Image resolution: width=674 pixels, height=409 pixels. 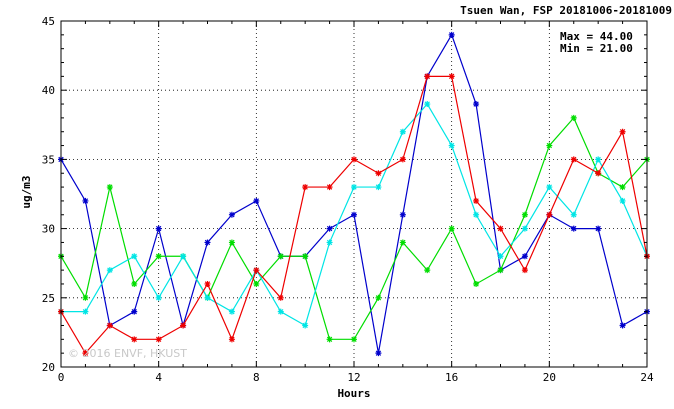 I want to click on x-tick-label: 0, so click(x=61, y=377).